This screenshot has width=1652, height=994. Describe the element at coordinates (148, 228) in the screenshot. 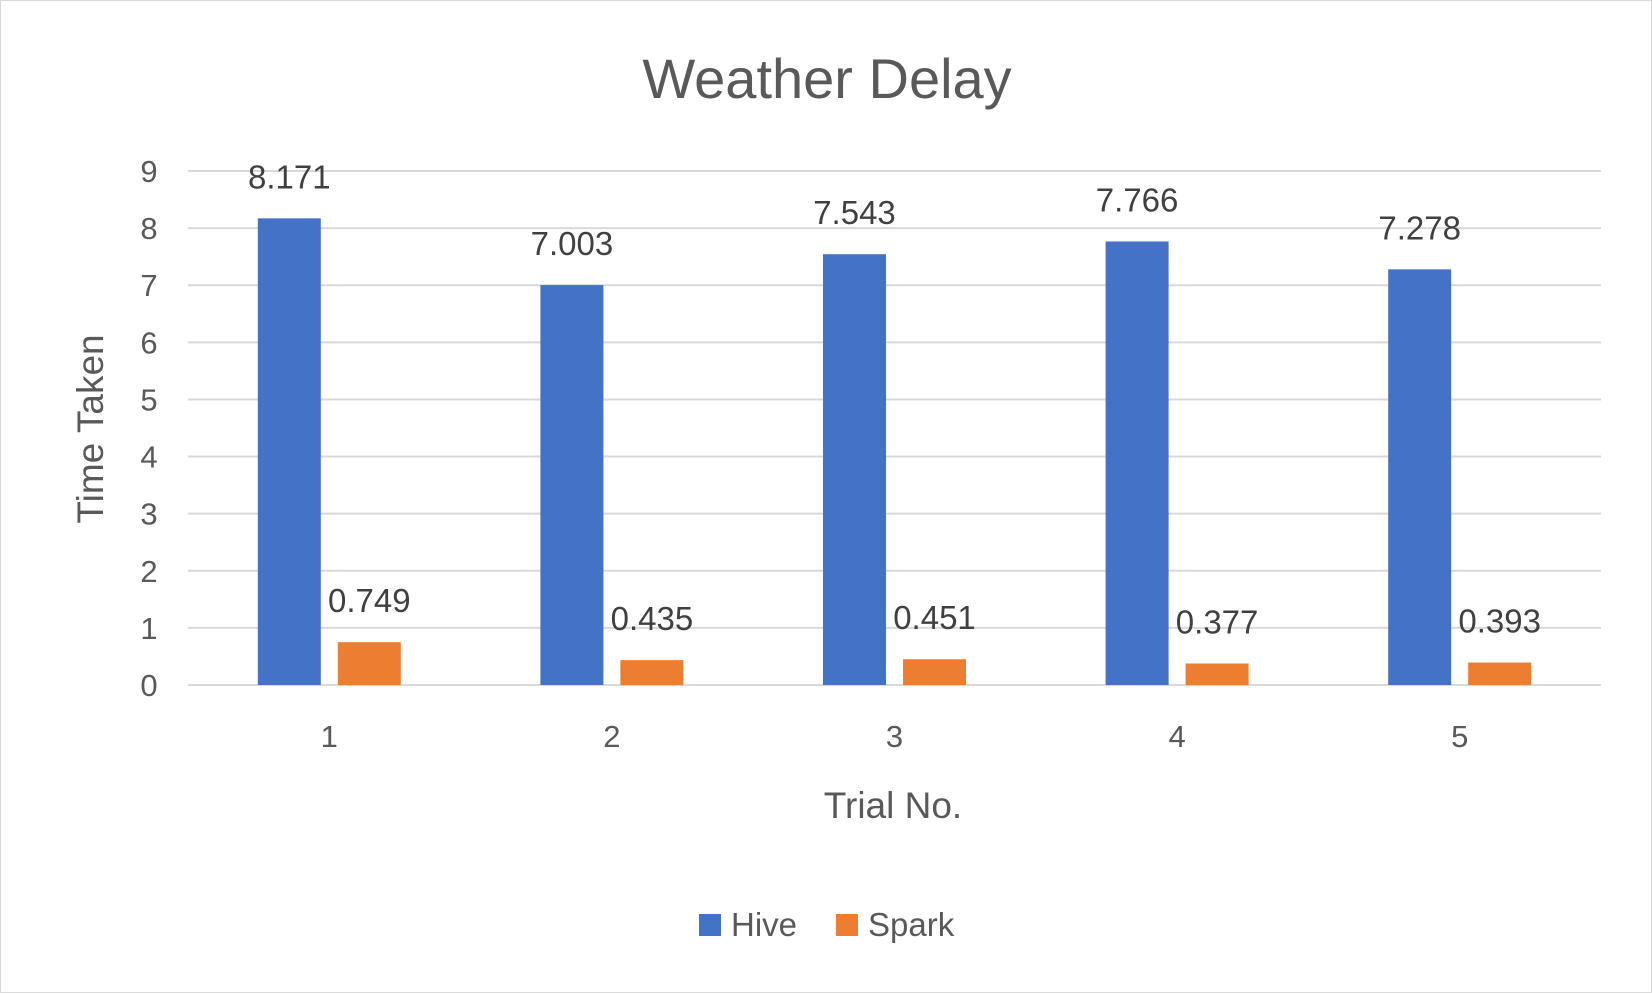

I see `y-tick-label: 8` at that location.